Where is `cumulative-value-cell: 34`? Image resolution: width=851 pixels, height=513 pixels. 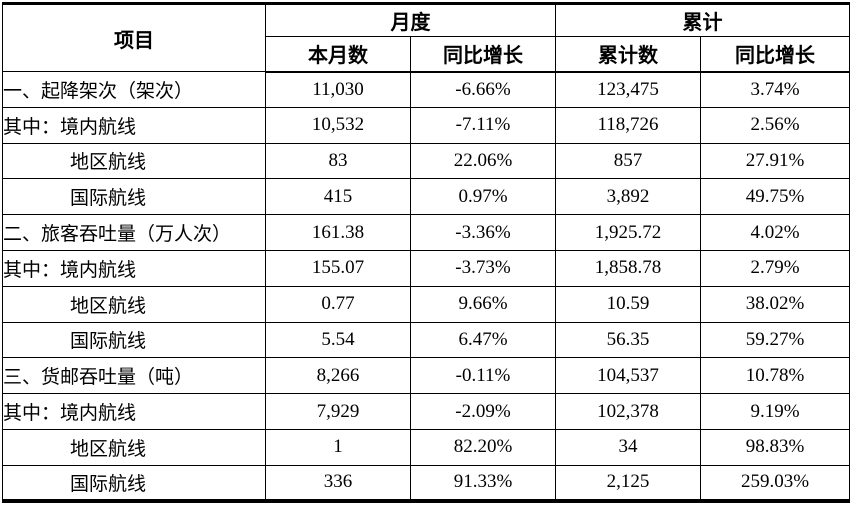 cumulative-value-cell: 34 is located at coordinates (628, 447).